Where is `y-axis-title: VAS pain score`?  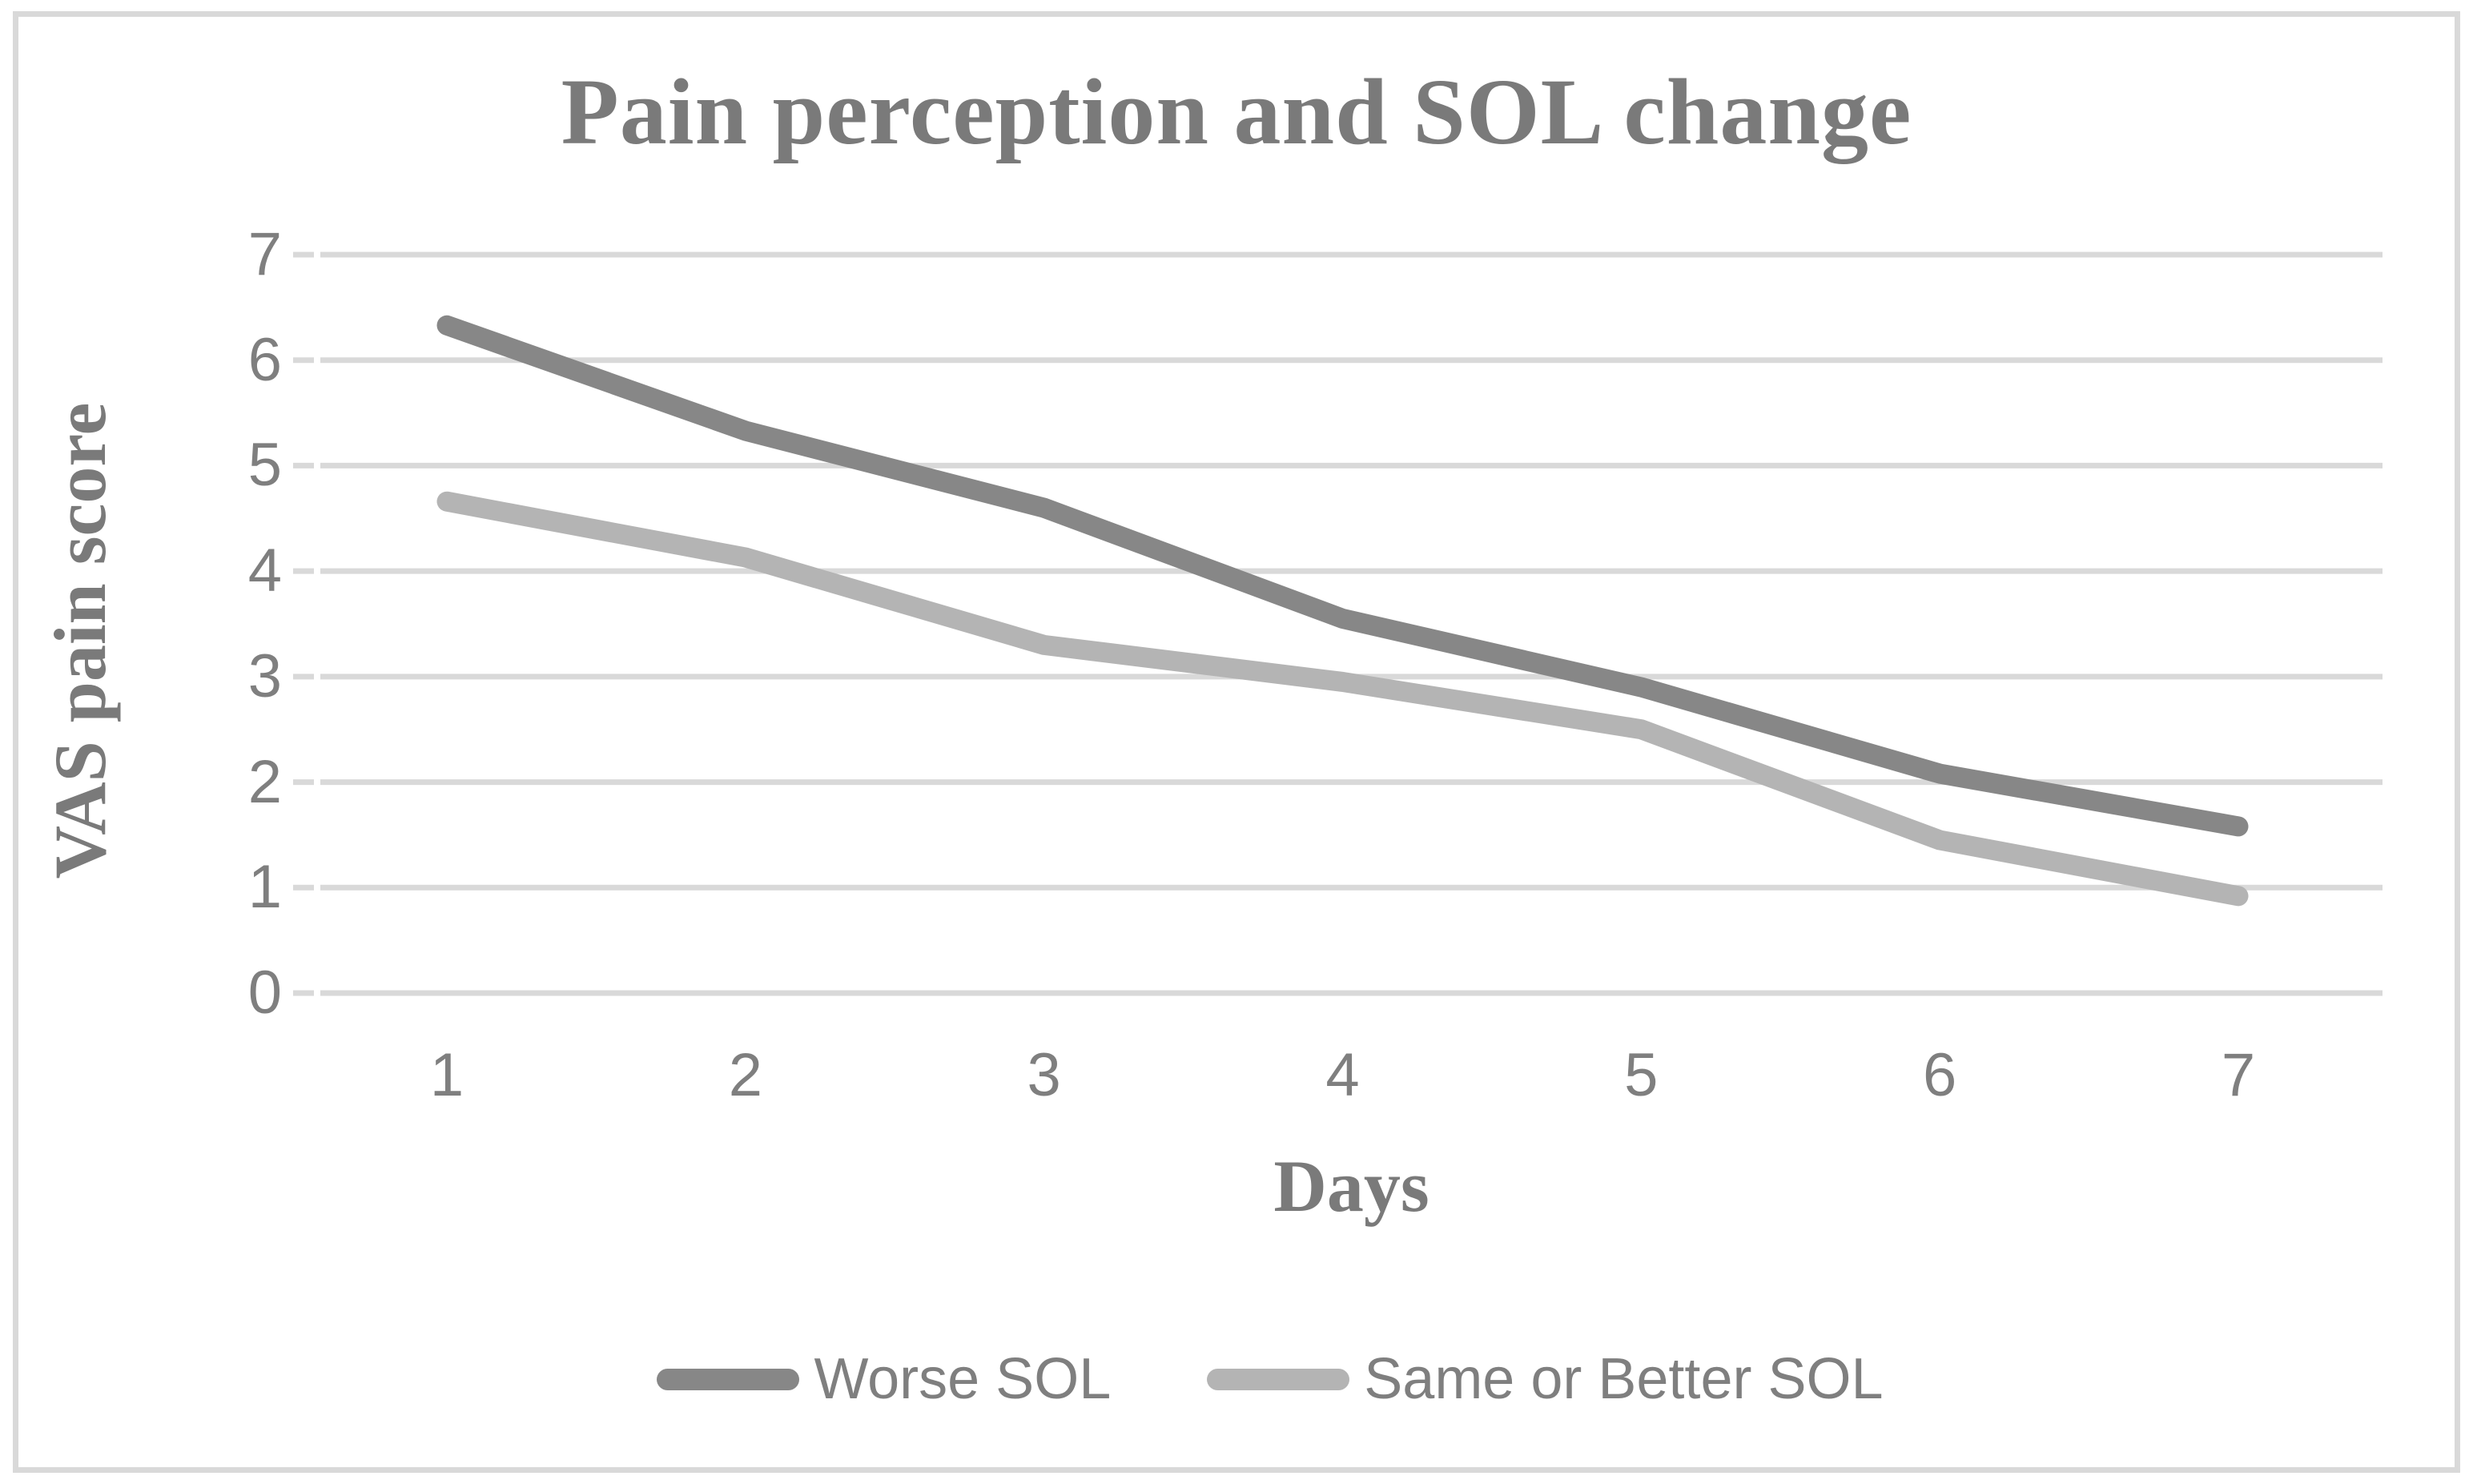
y-axis-title: VAS pain score is located at coordinates (80, 640).